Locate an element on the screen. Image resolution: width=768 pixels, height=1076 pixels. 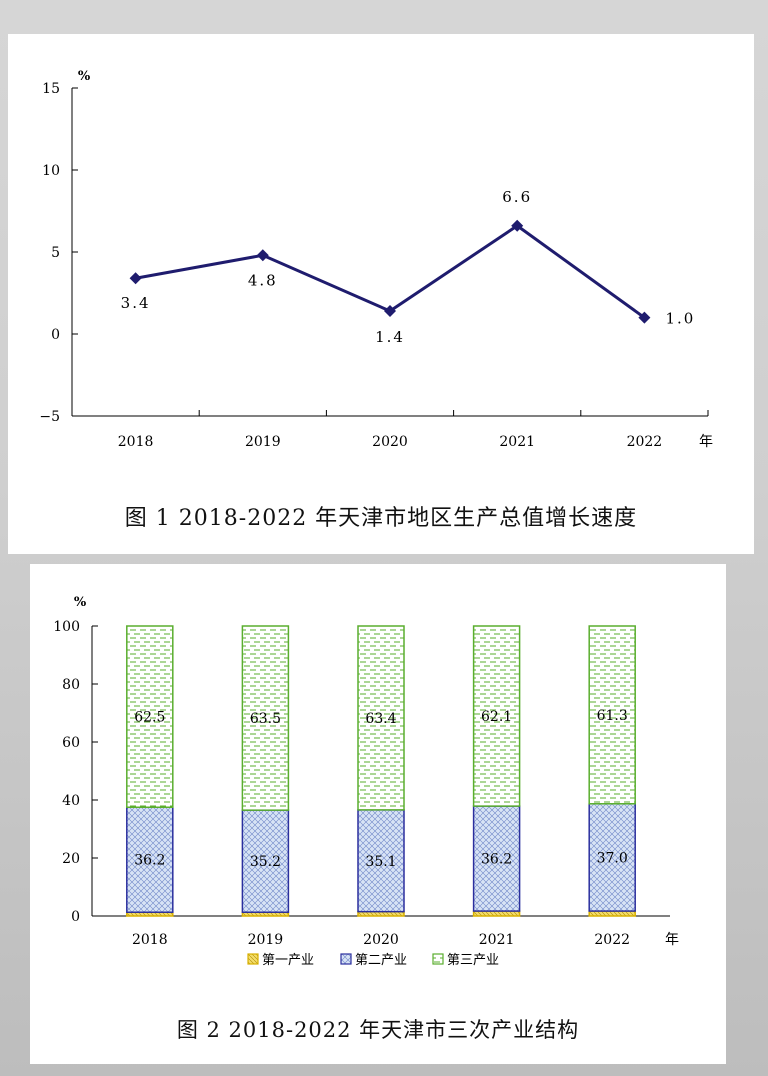
y-tick-label: 10 is located at coordinates (51, 171).